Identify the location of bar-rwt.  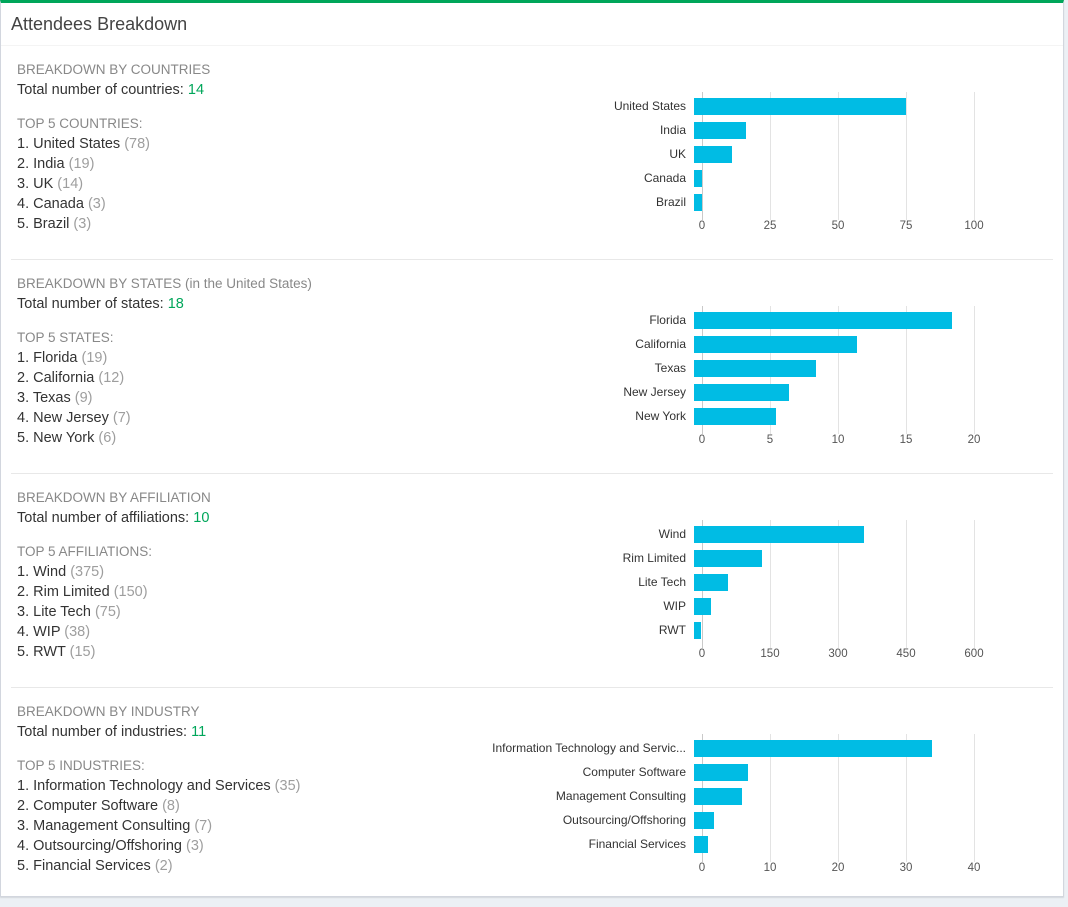
(697, 630).